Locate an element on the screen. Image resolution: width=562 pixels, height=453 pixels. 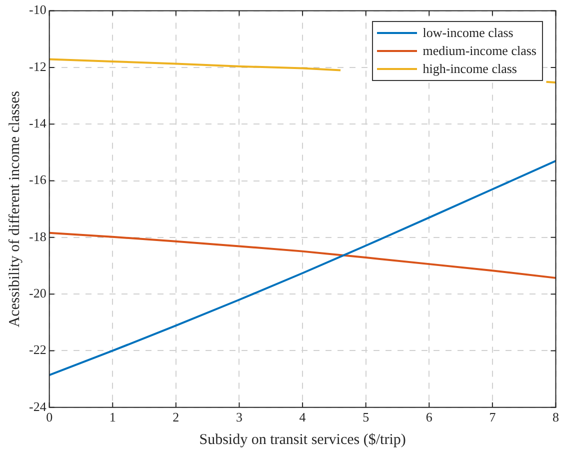
x-tick-label: 6 is located at coordinates (429, 417).